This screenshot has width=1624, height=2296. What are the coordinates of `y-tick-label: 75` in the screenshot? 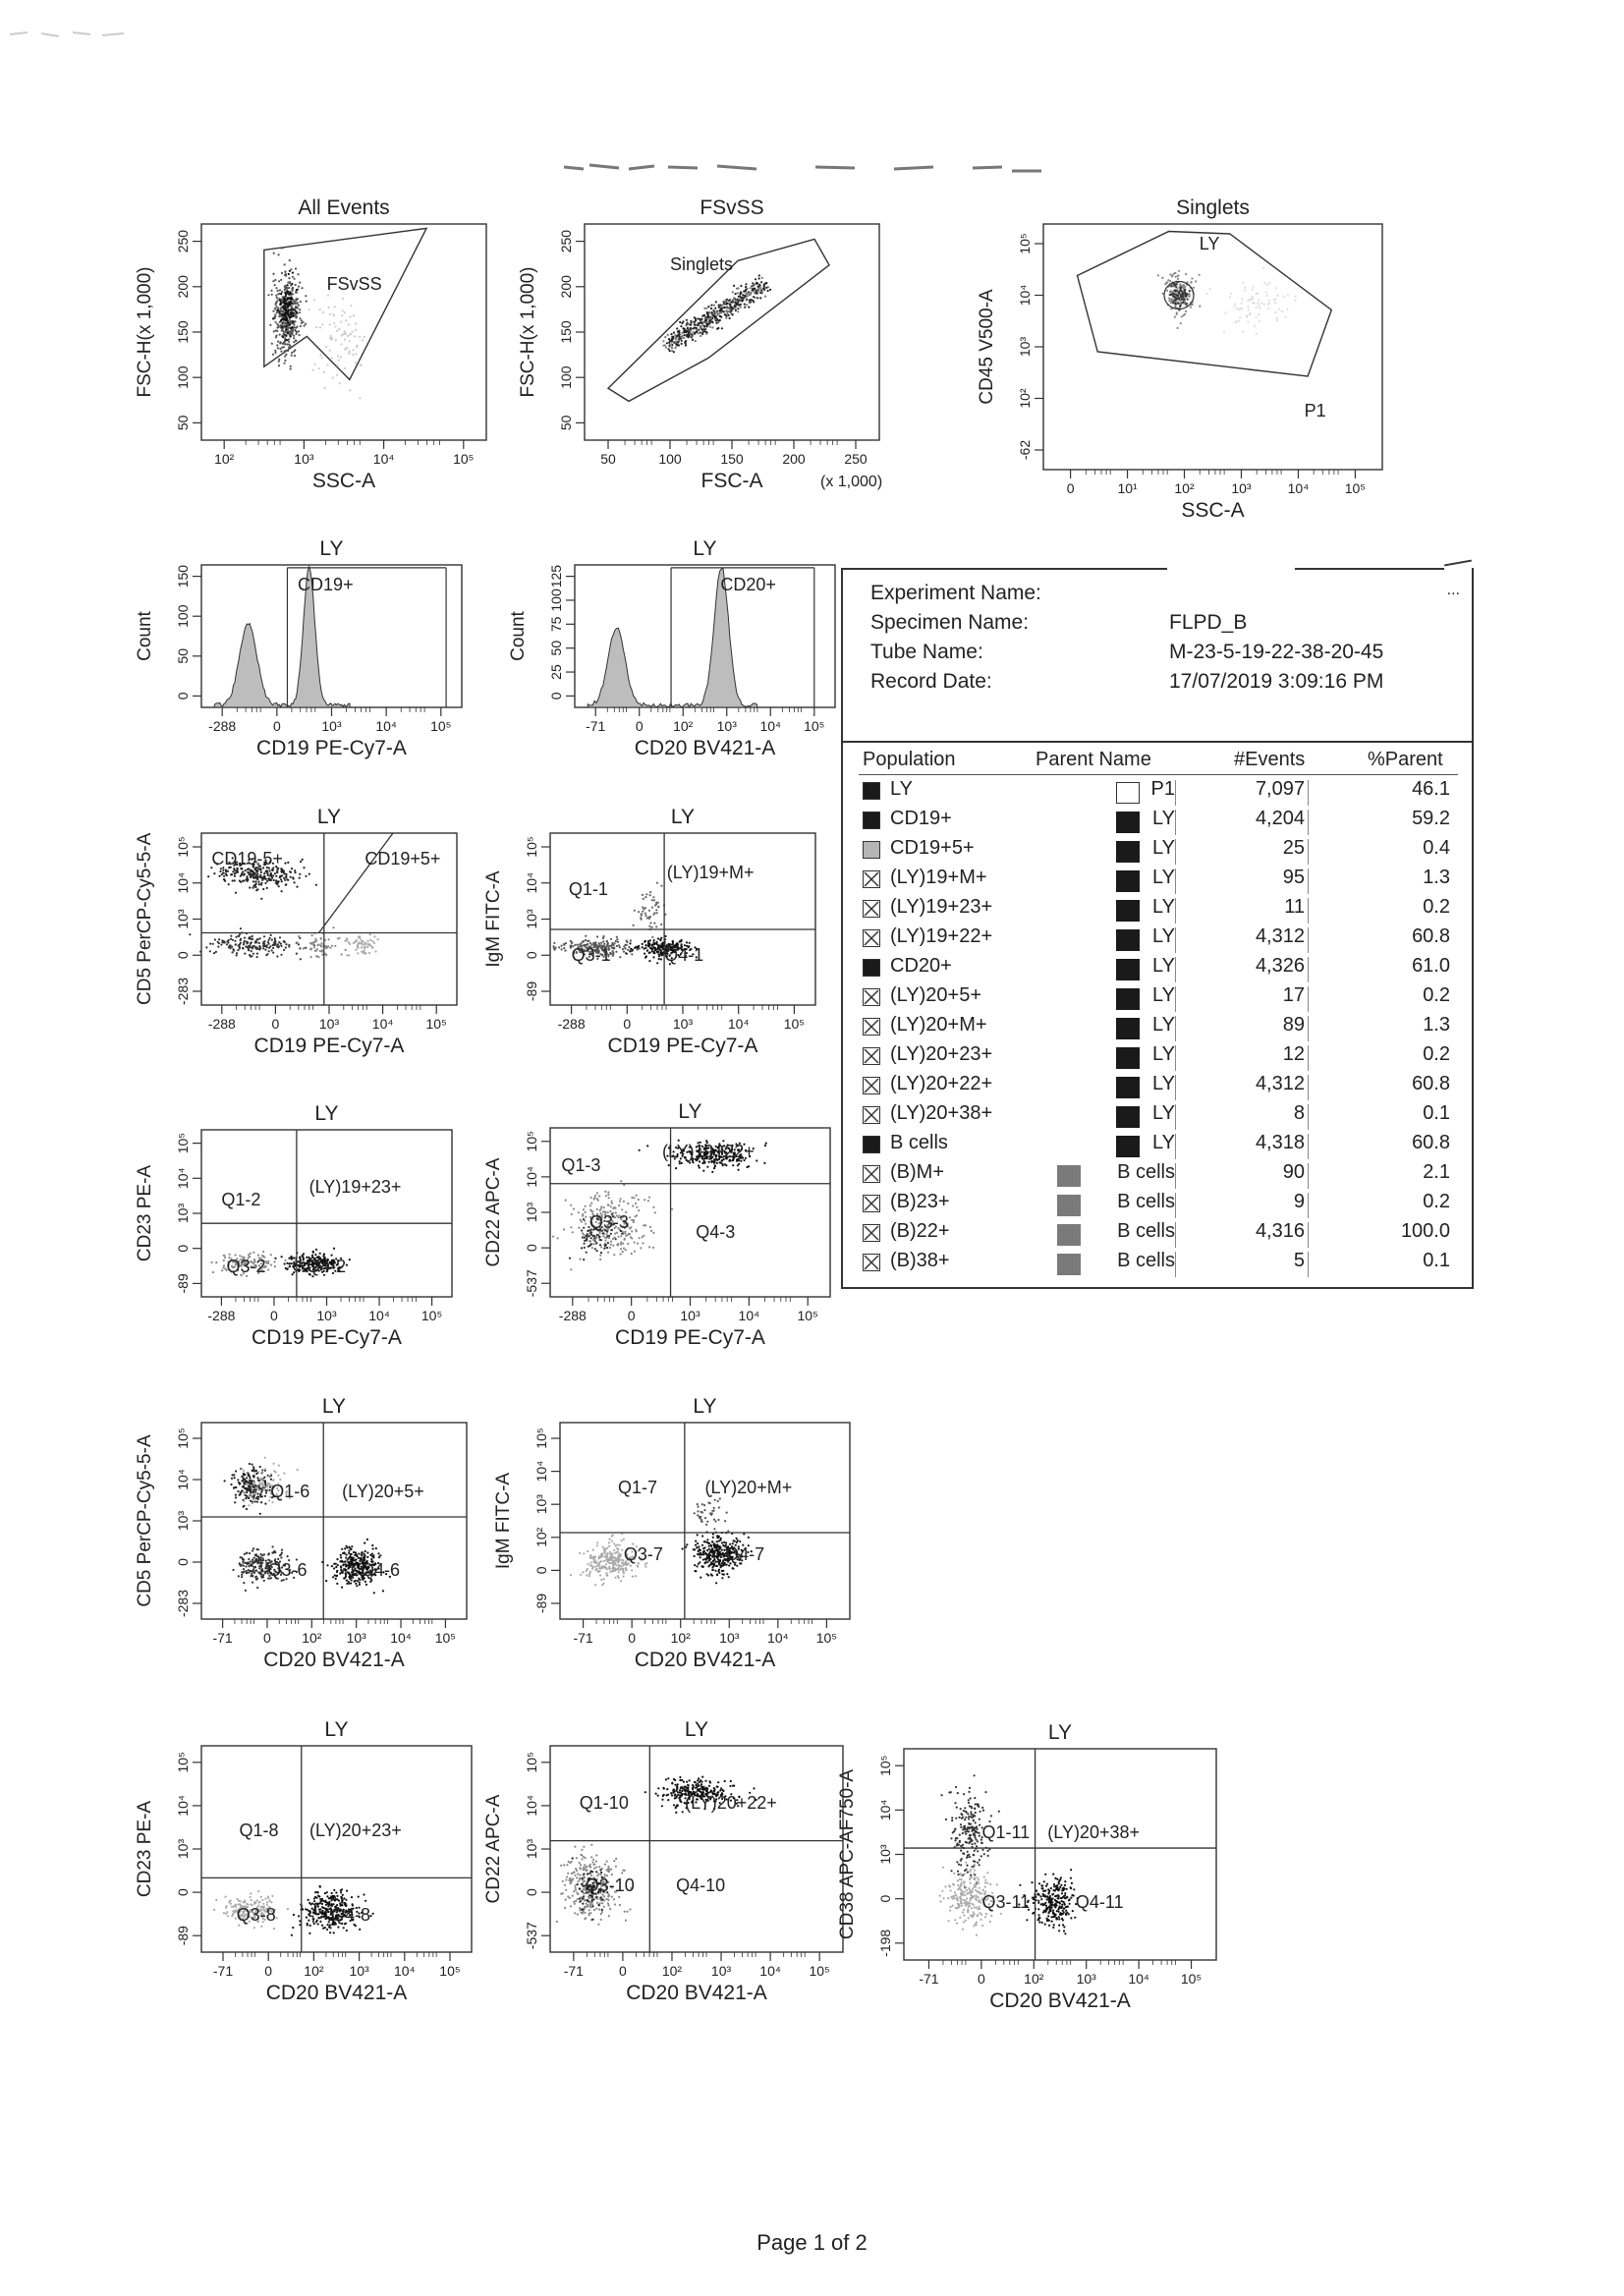 It's located at (556, 624).